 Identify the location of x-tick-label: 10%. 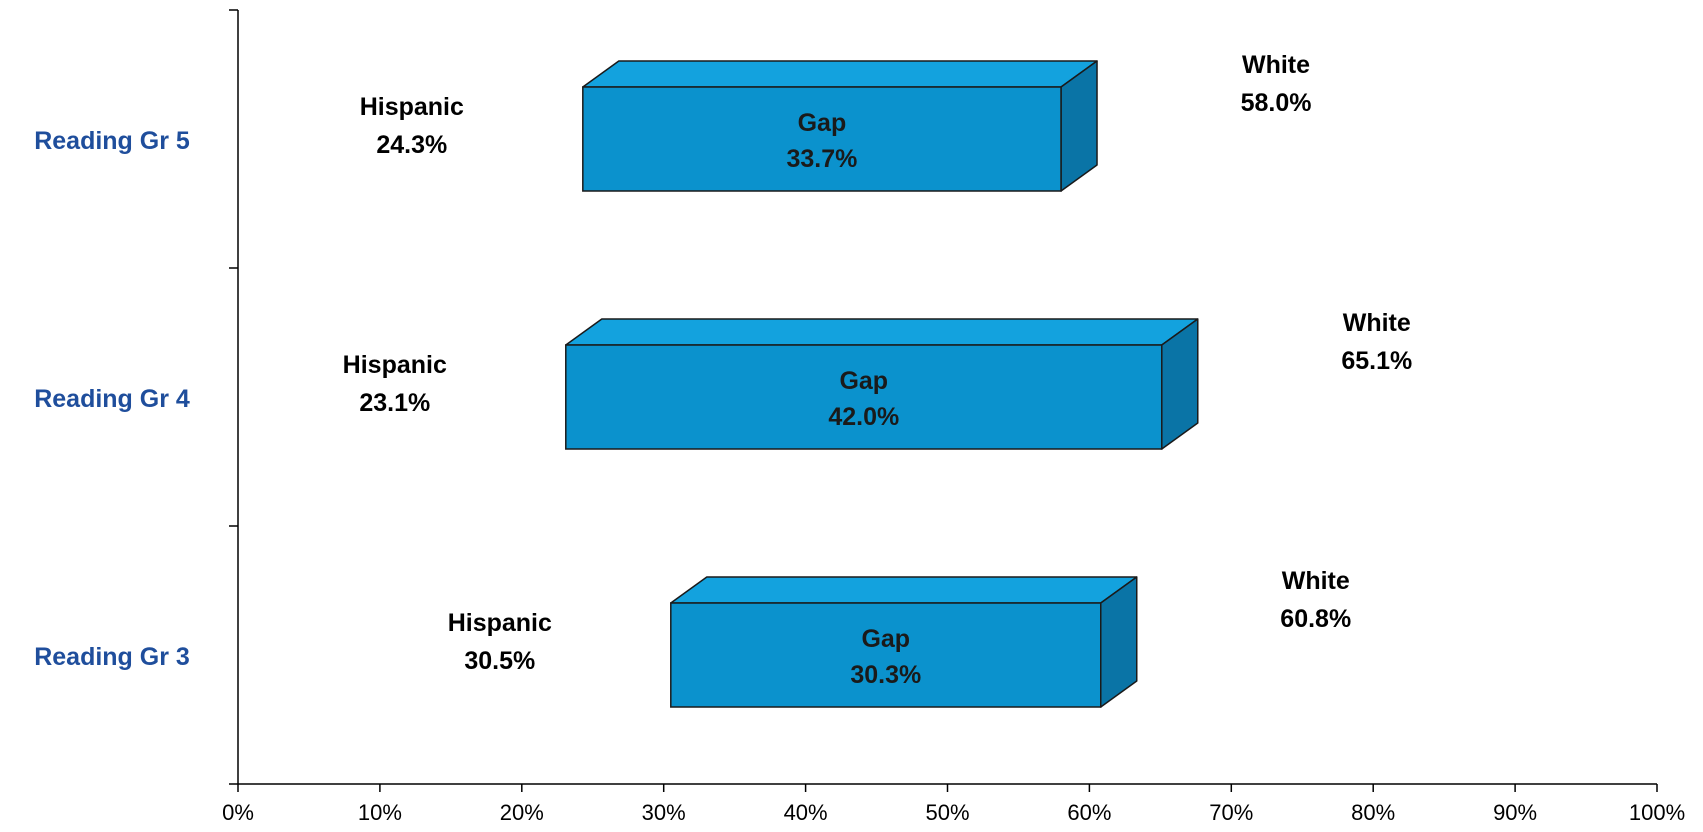
(380, 812).